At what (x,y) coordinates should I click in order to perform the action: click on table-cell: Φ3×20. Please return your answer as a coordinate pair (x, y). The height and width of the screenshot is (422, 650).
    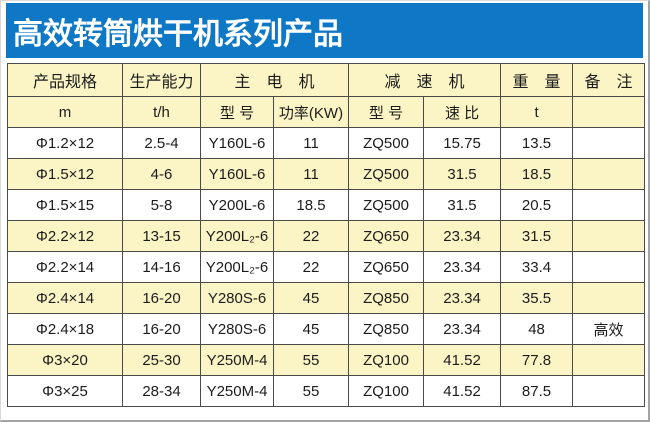
    Looking at the image, I should click on (65, 360).